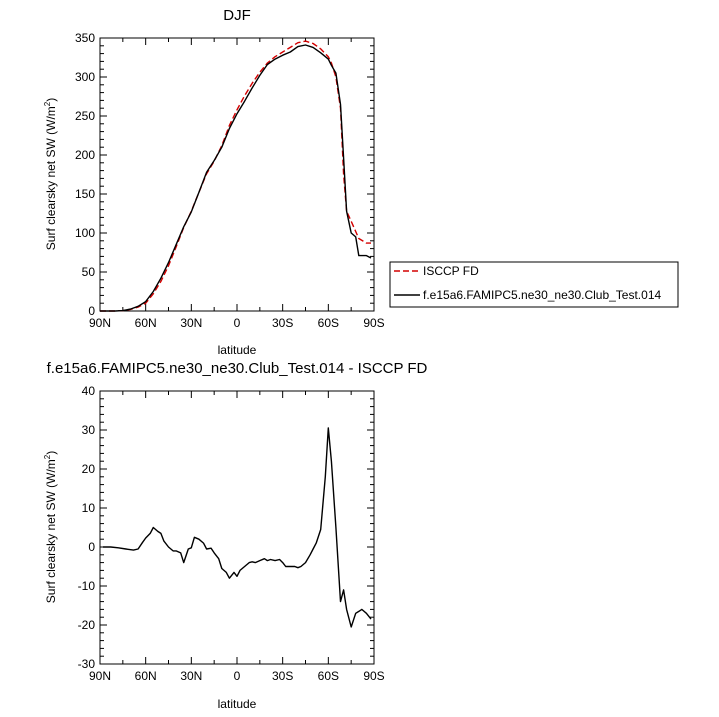 The image size is (719, 717). I want to click on top-x-tick-label: 60S, so click(328, 323).